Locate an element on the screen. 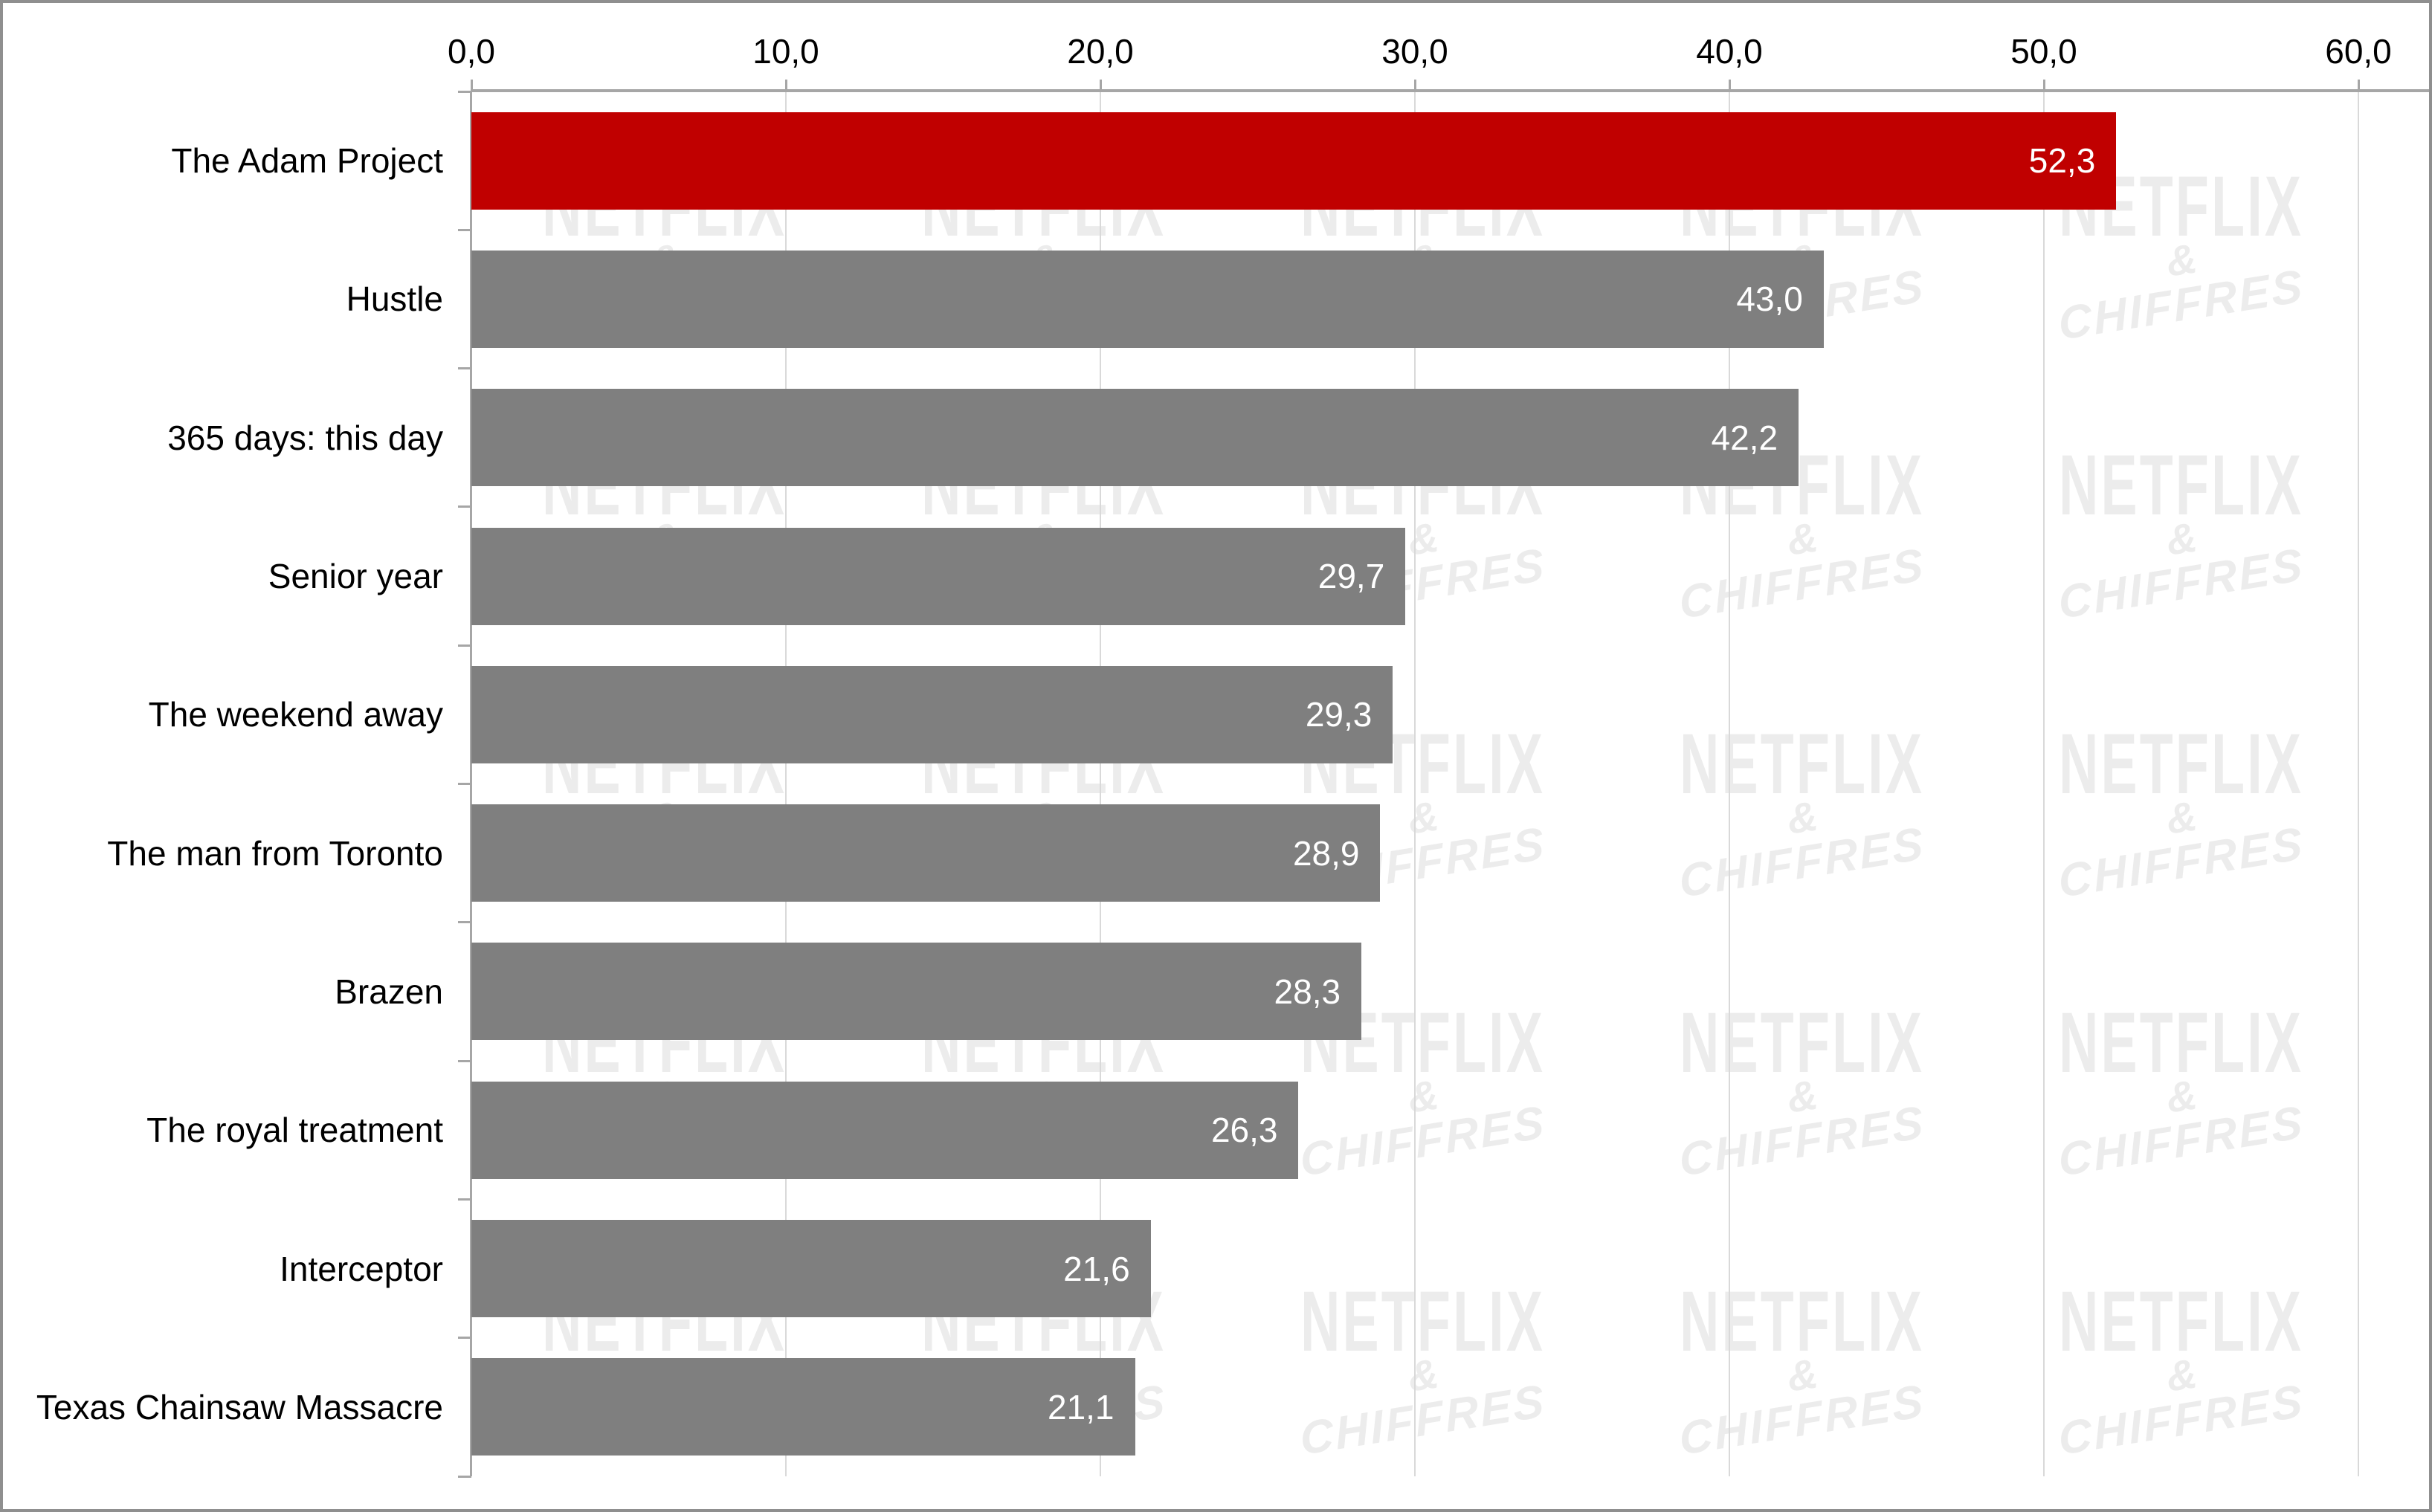 This screenshot has height=1512, width=2432. category-label: The weekend away is located at coordinates (295, 715).